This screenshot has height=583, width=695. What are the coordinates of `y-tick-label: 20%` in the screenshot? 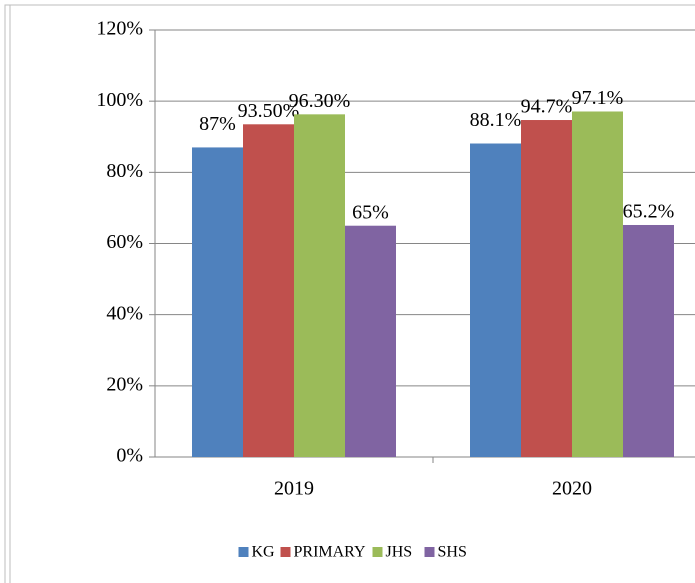 It's located at (124, 384).